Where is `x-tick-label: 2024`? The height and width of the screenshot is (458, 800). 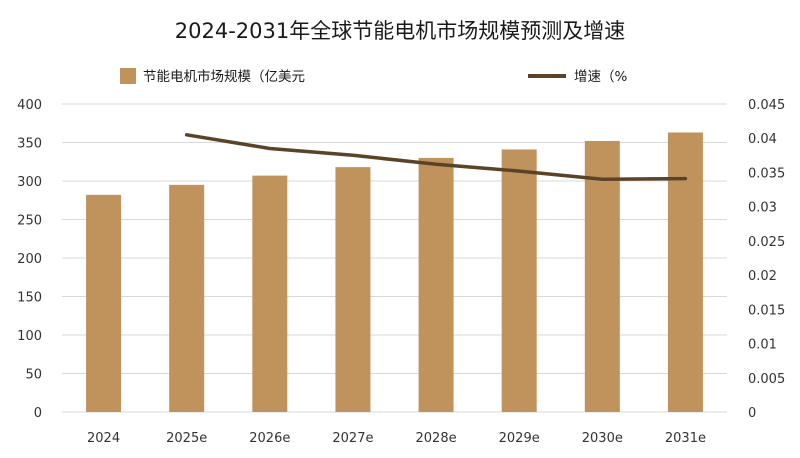 x-tick-label: 2024 is located at coordinates (103, 438).